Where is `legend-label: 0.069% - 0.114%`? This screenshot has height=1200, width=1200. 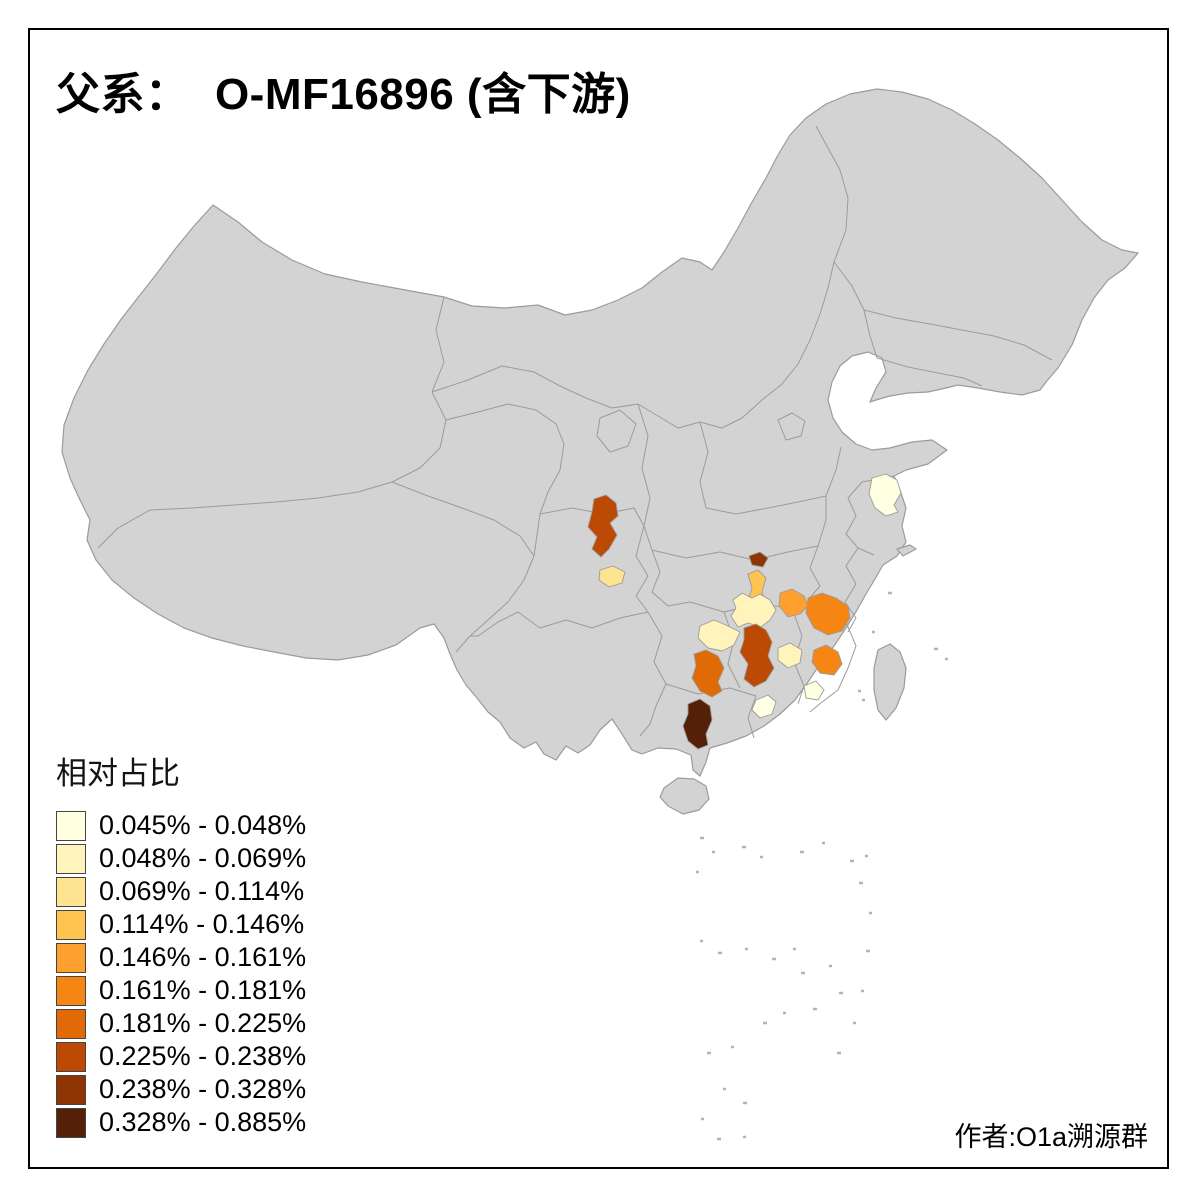
legend-label: 0.069% - 0.114% is located at coordinates (202, 891).